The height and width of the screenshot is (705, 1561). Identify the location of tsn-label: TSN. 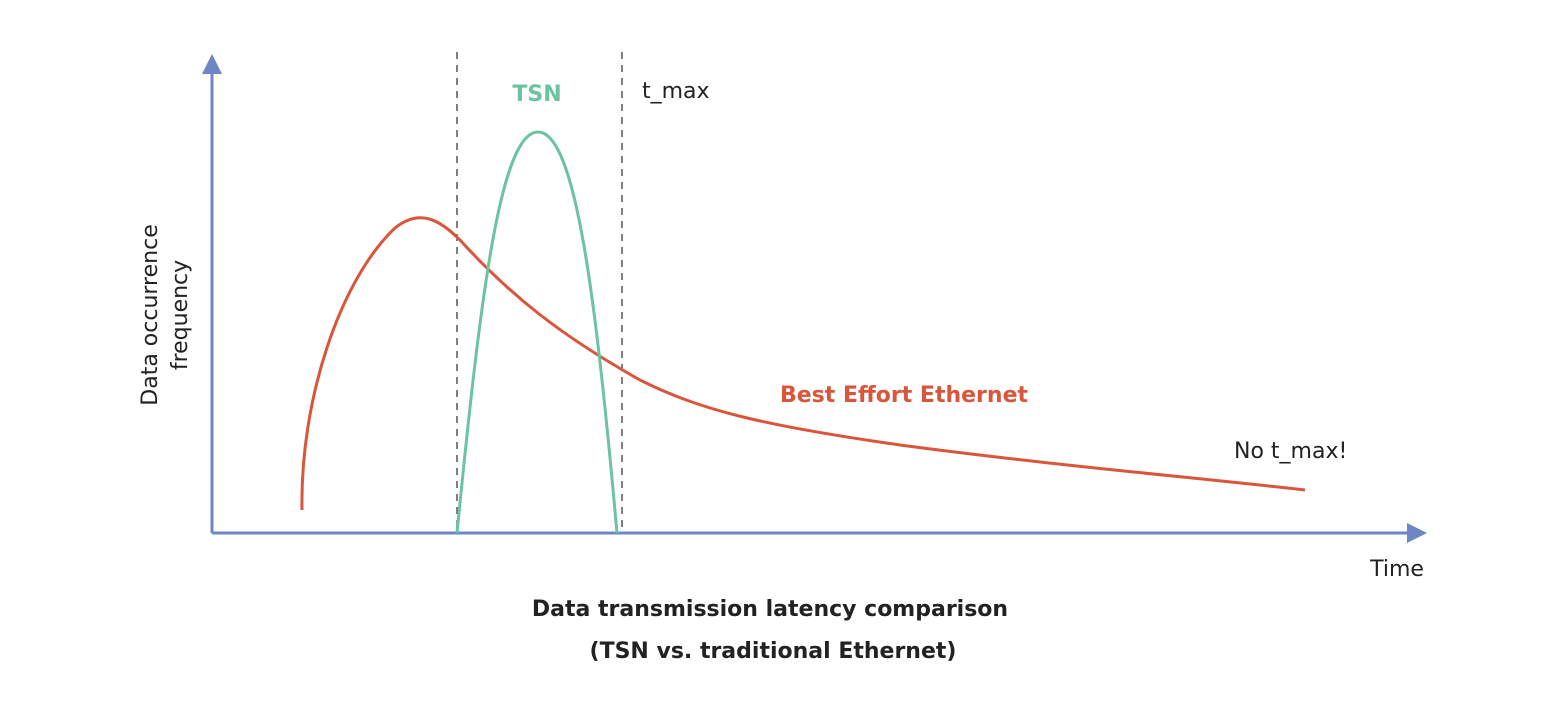
(536, 94).